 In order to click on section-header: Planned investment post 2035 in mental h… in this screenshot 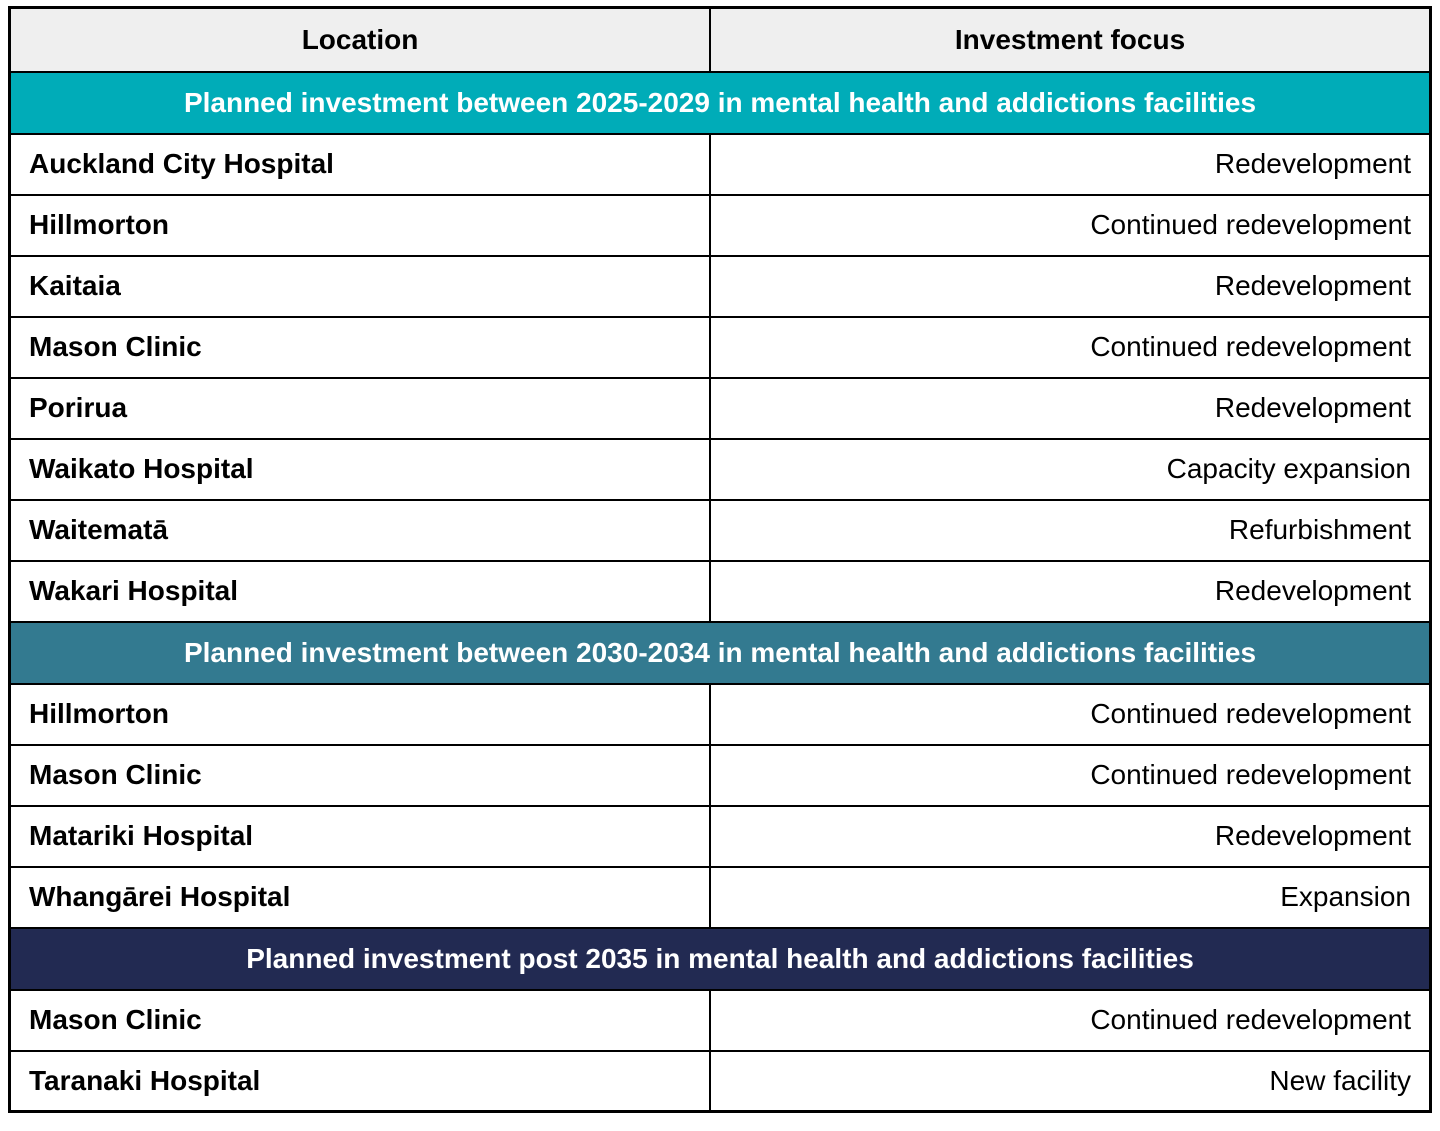, I will do `click(720, 958)`.